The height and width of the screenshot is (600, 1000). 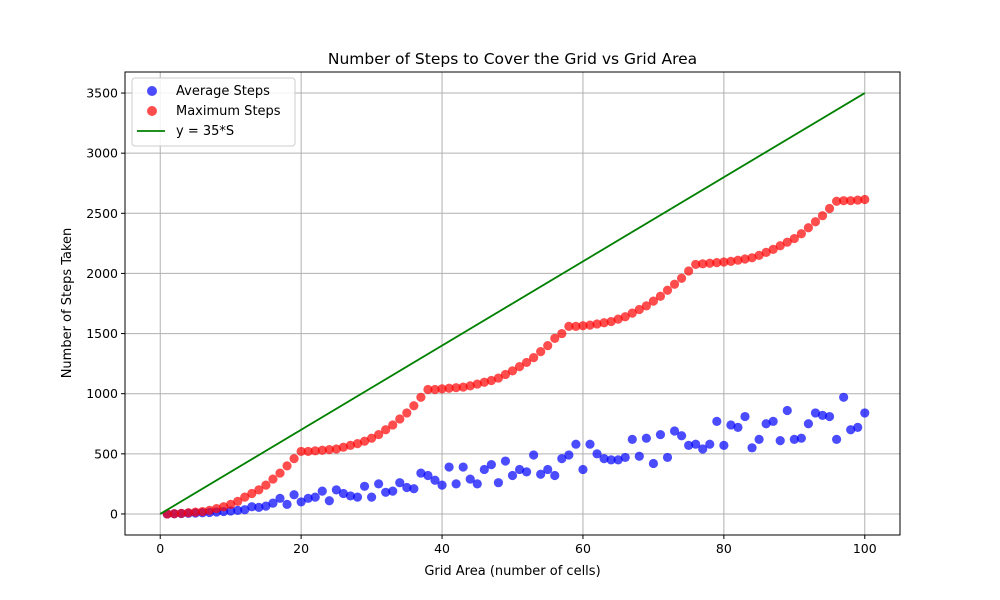 I want to click on x-tick-label: 0, so click(x=160, y=548).